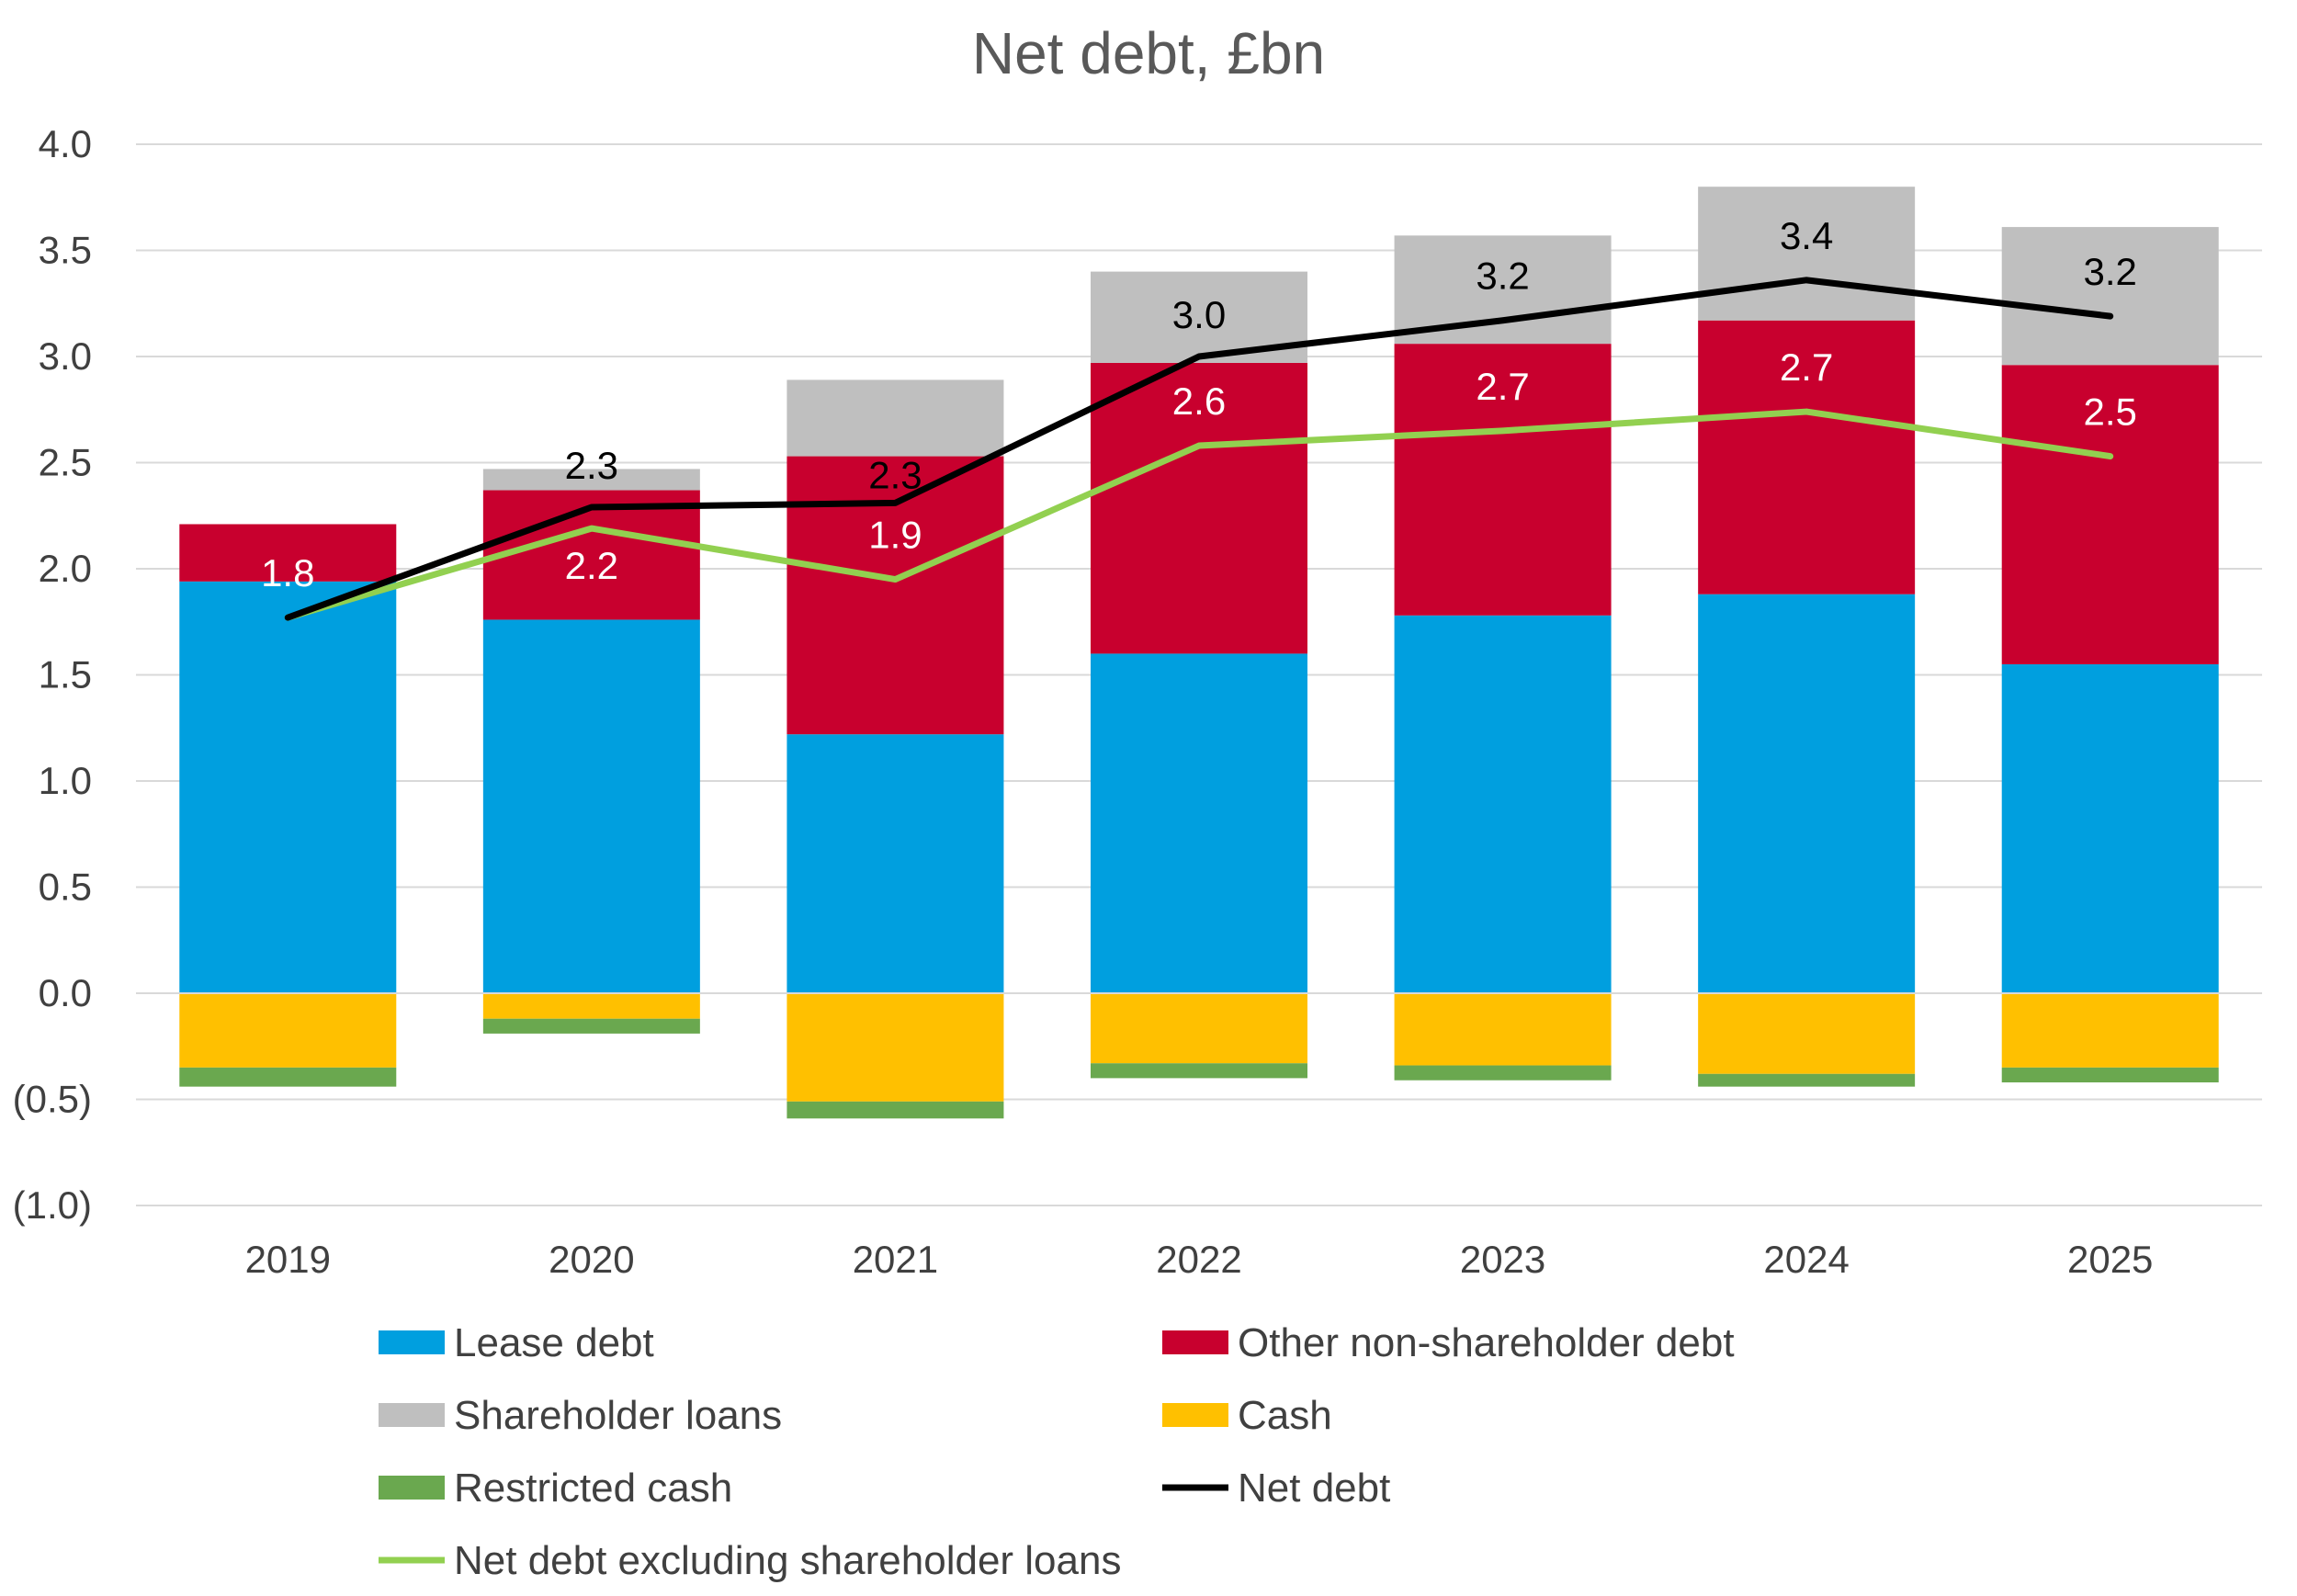 This screenshot has width=2297, height=1596. I want to click on legend-label: Cash, so click(1285, 1416).